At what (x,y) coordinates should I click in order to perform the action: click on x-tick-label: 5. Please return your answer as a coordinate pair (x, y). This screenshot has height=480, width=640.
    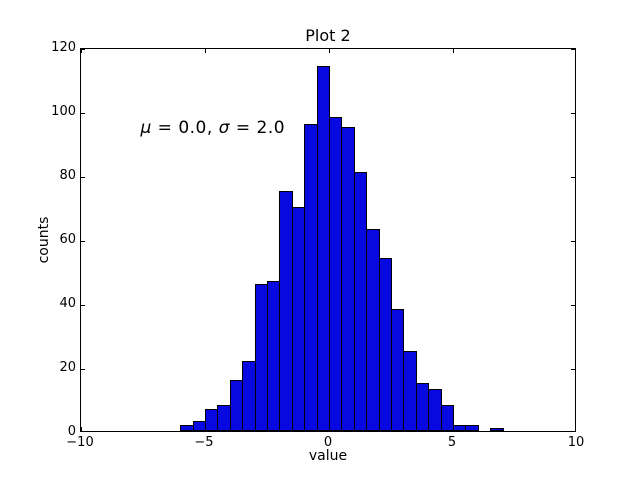
    Looking at the image, I should click on (452, 442).